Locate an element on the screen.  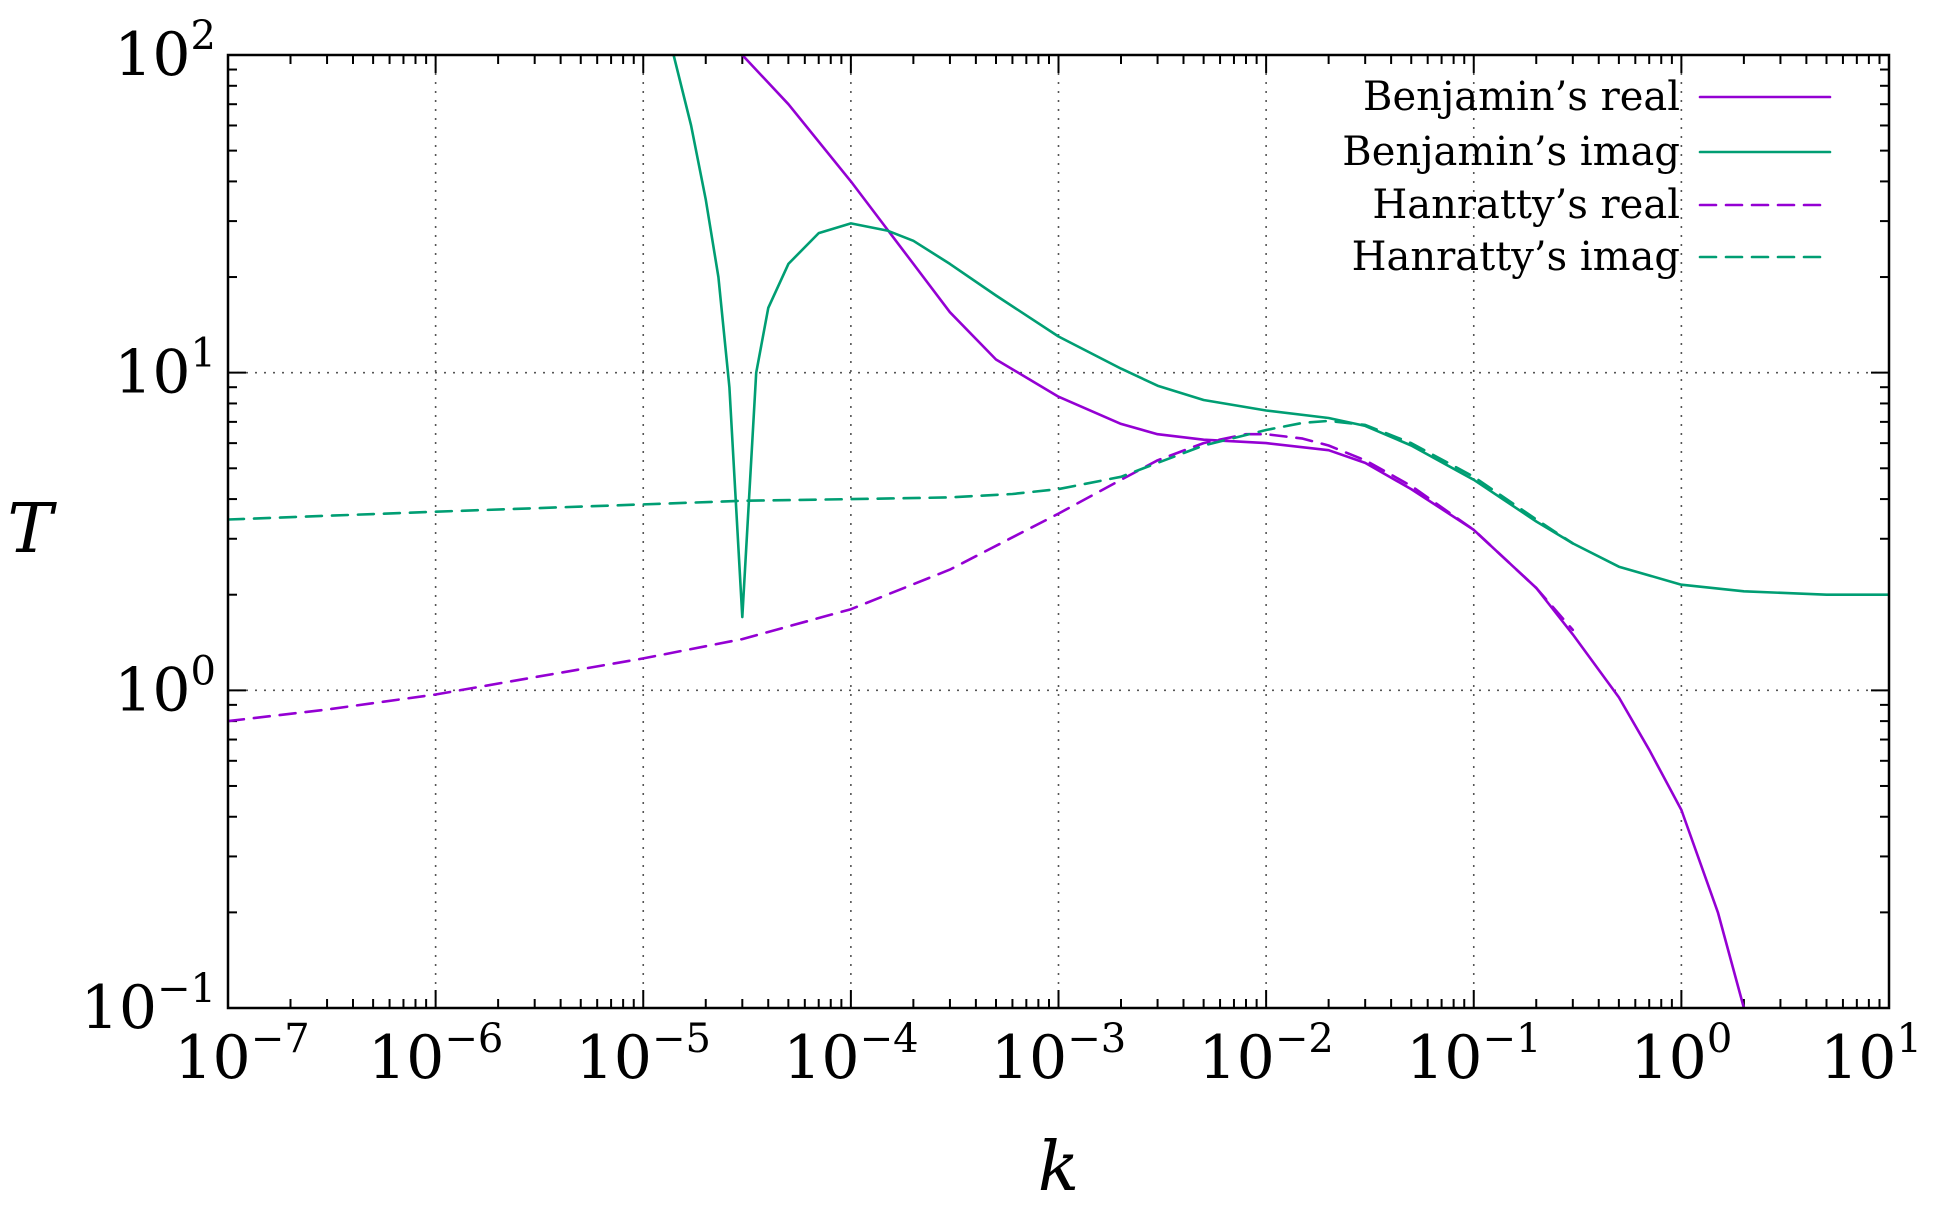
x-tick-label: 10⁻⁶ is located at coordinates (435, 1054).